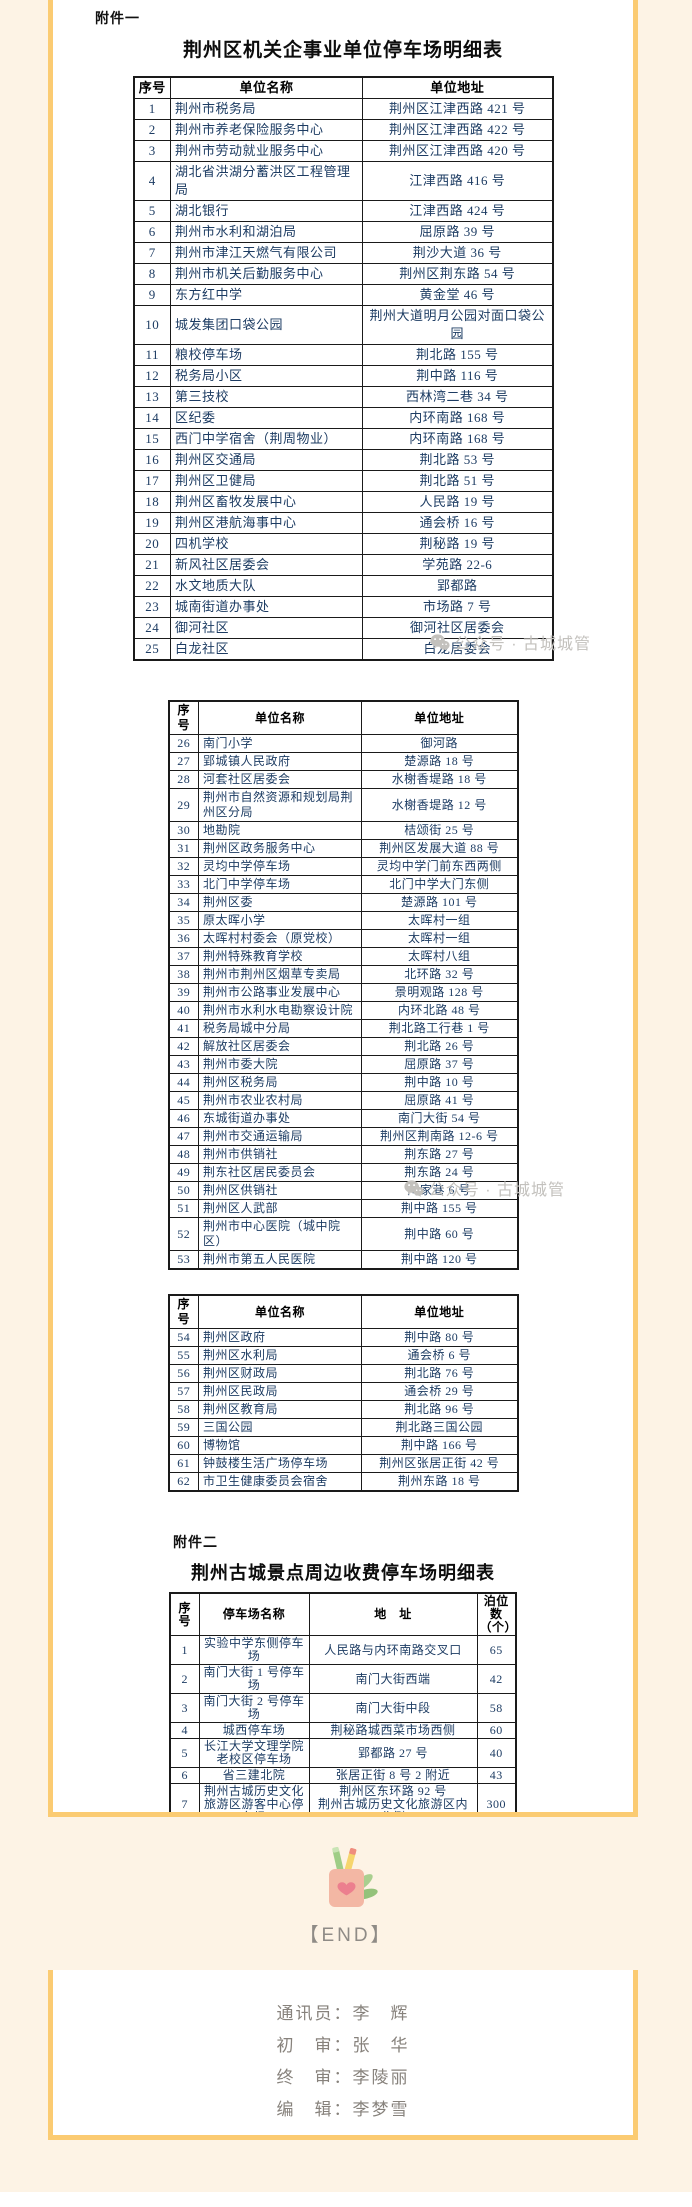  Describe the element at coordinates (280, 1028) in the screenshot. I see `table-cell: 税务局城中分局` at that location.